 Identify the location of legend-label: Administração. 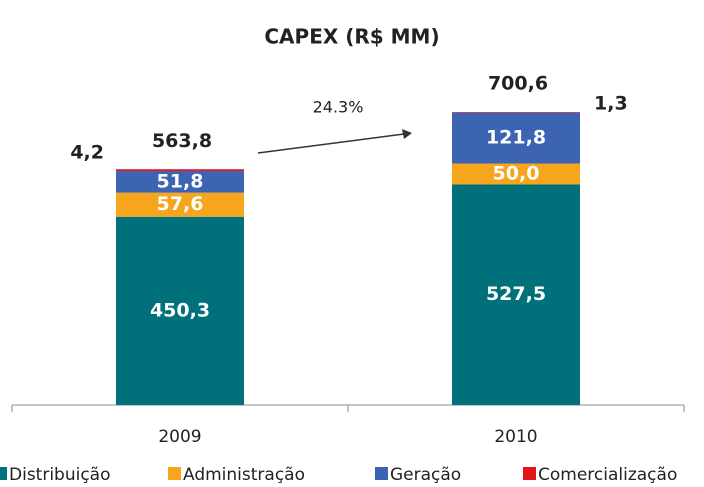
(244, 475).